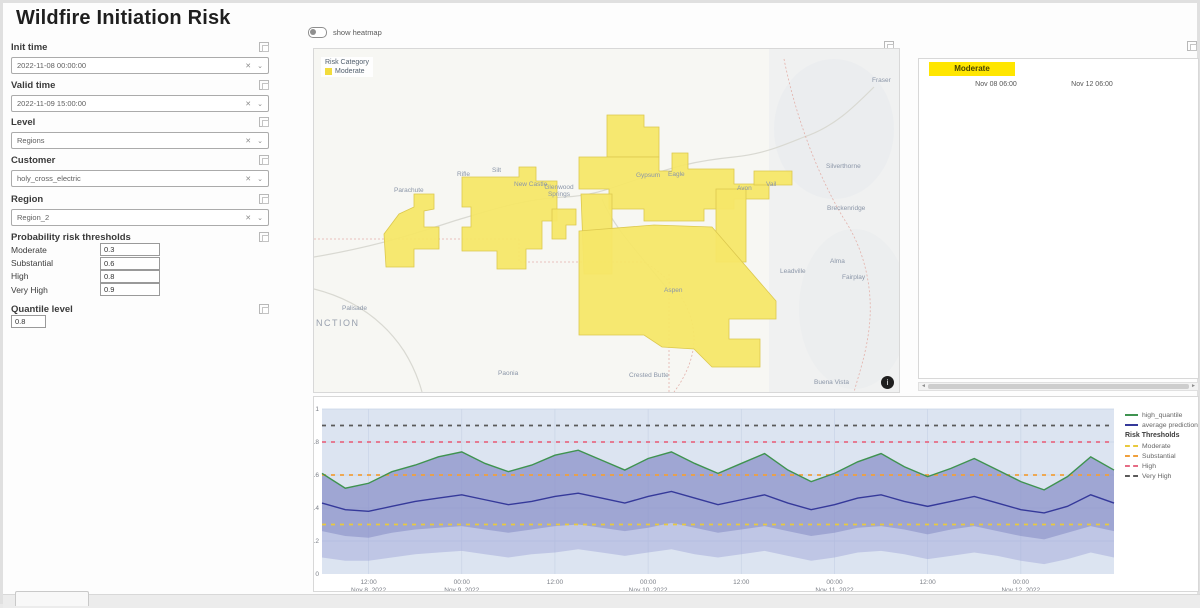  What do you see at coordinates (313, 32) in the screenshot?
I see `toggle-knob` at bounding box center [313, 32].